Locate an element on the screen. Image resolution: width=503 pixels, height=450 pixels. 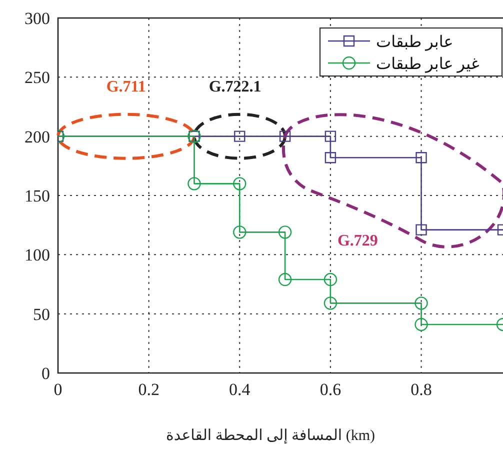
x-tick-label: 0.4 is located at coordinates (240, 389).